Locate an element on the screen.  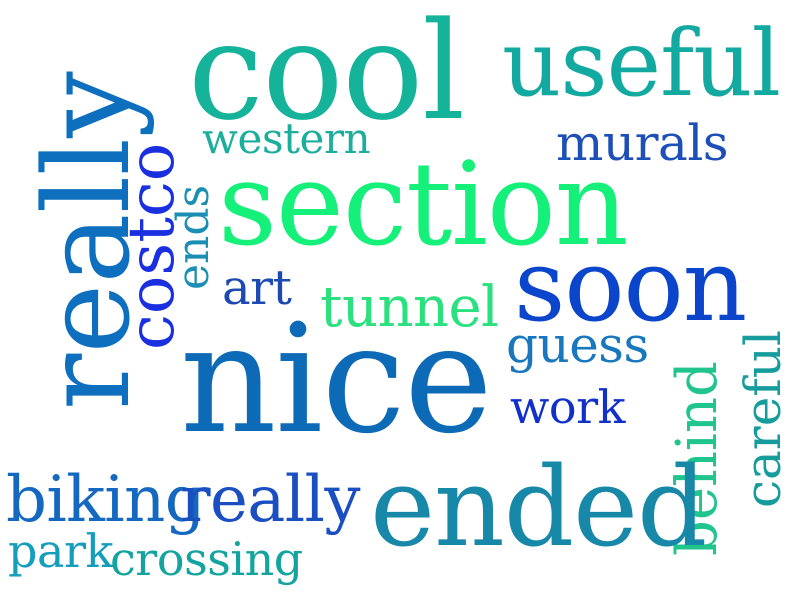
word-soon: soon is located at coordinates (630, 285).